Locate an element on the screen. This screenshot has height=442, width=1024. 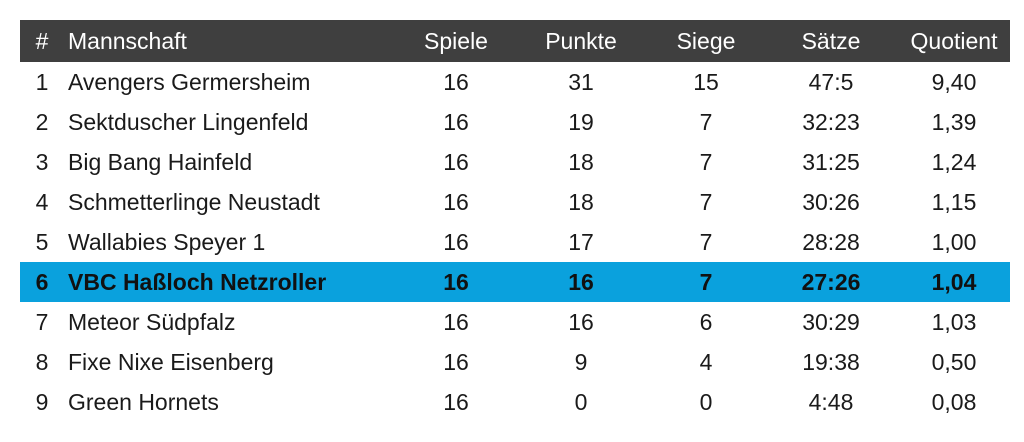
cell-sets: 30:29 is located at coordinates (831, 321).